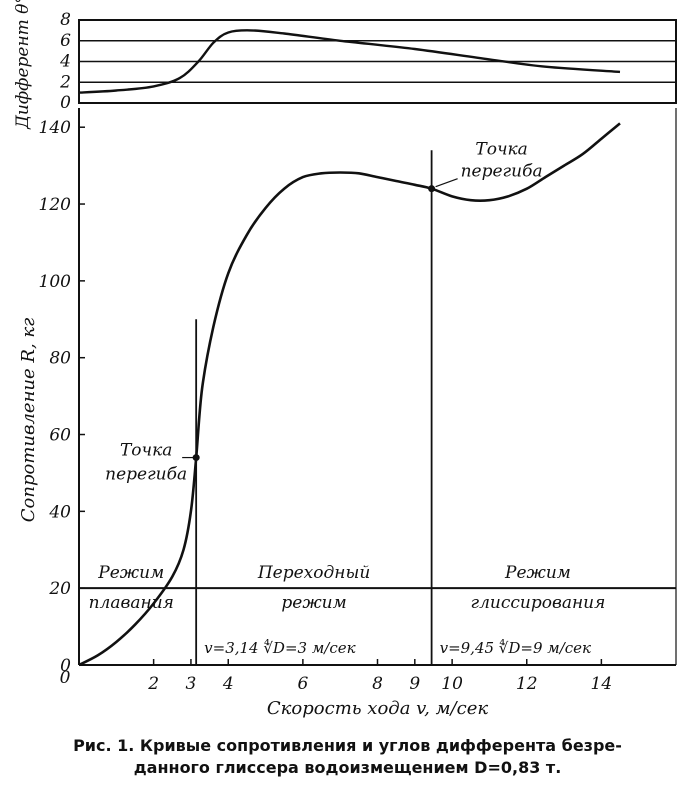 Image resolution: width=695 pixels, height=795 pixels. What do you see at coordinates (65, 666) in the screenshot?
I see `res-y-tick-label: 0` at bounding box center [65, 666].